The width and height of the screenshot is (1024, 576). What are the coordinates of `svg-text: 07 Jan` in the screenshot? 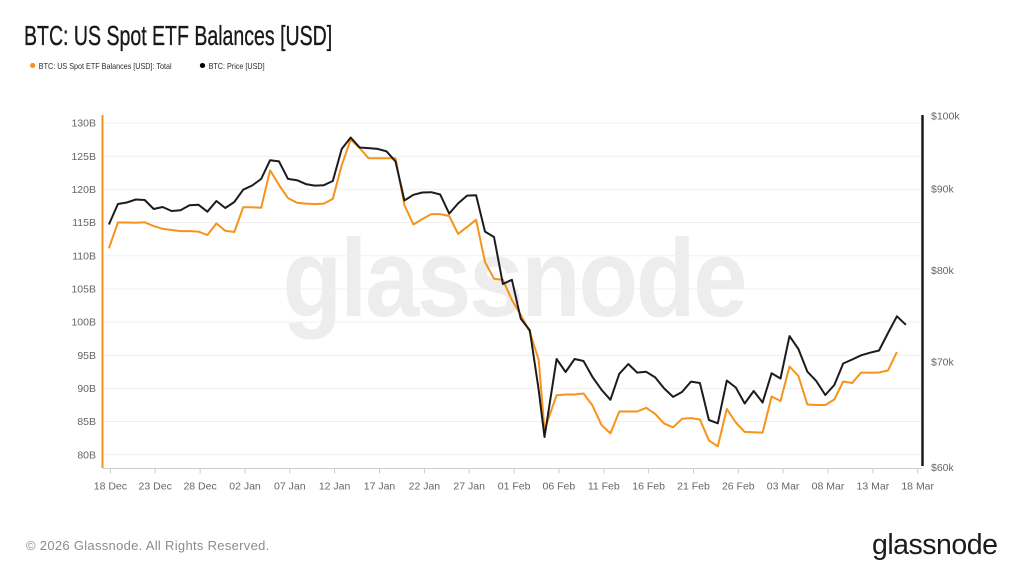 It's located at (290, 487).